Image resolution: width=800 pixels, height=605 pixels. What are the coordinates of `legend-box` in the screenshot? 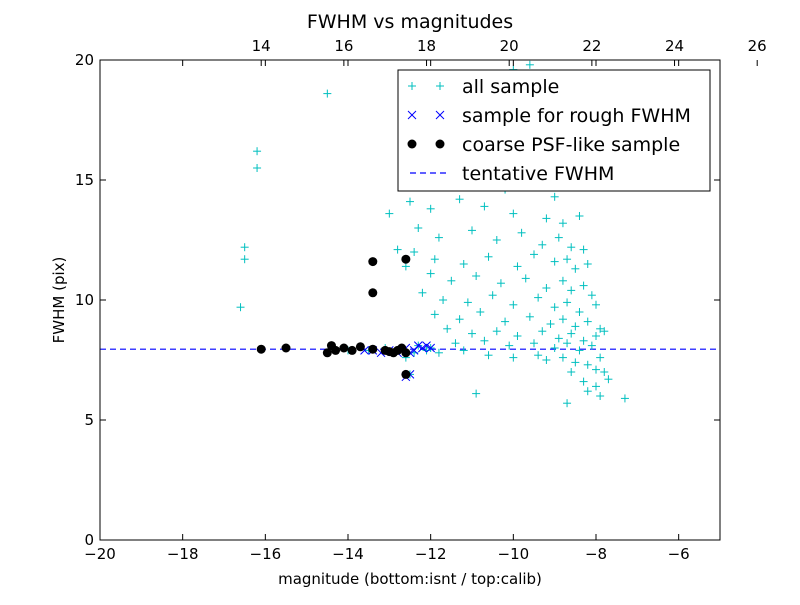 It's located at (554, 130).